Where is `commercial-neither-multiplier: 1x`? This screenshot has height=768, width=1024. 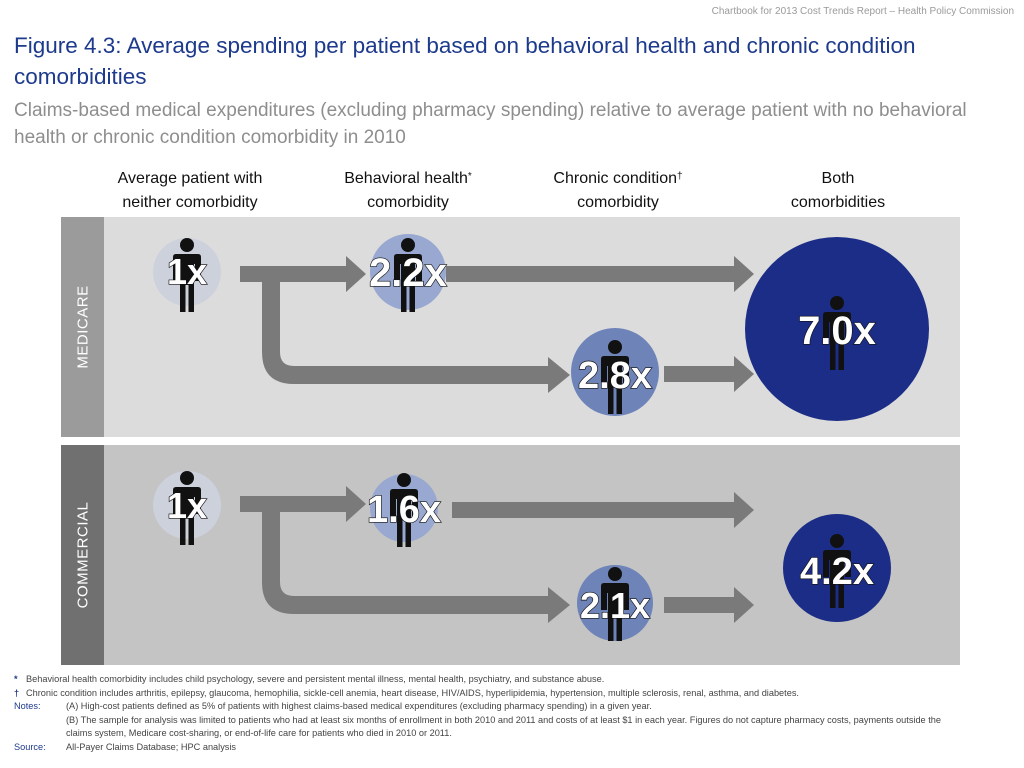 commercial-neither-multiplier: 1x is located at coordinates (187, 505).